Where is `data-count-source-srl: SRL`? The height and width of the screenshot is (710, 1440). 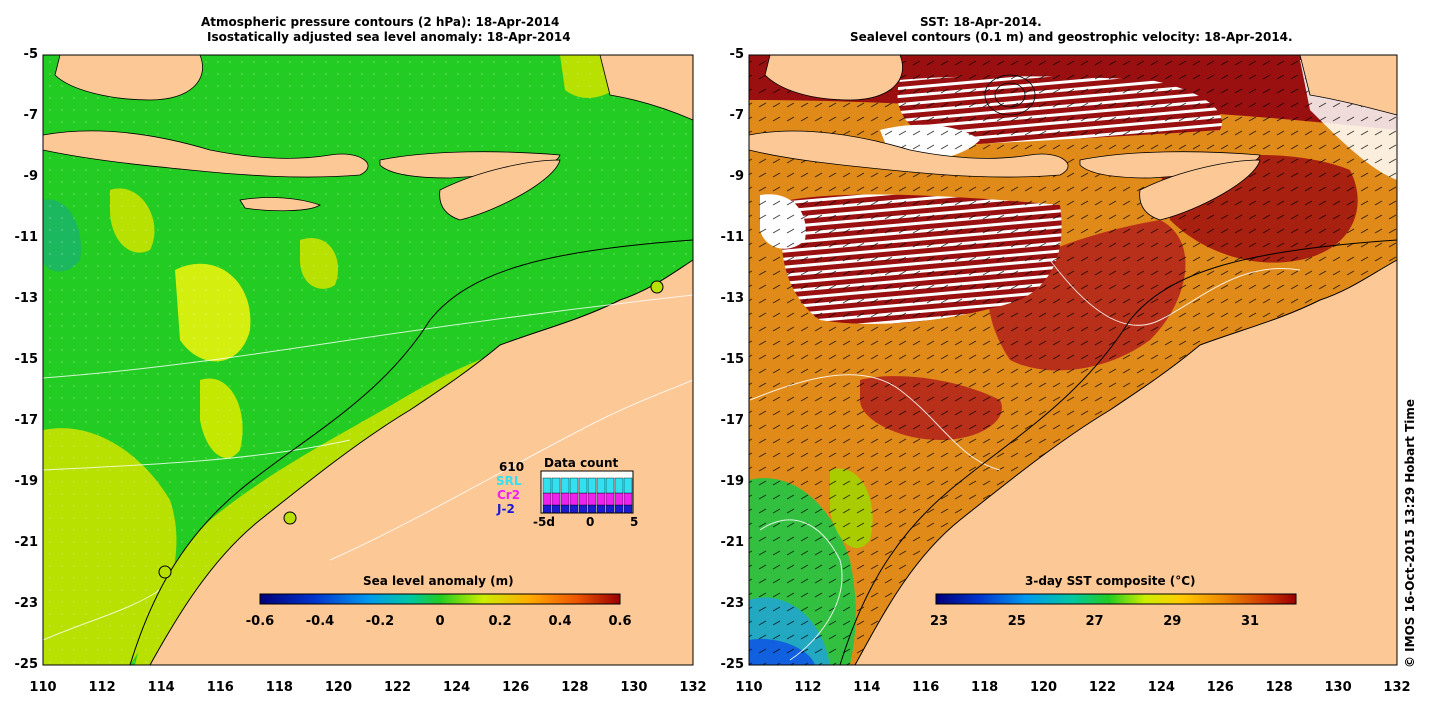 data-count-source-srl: SRL is located at coordinates (509, 481).